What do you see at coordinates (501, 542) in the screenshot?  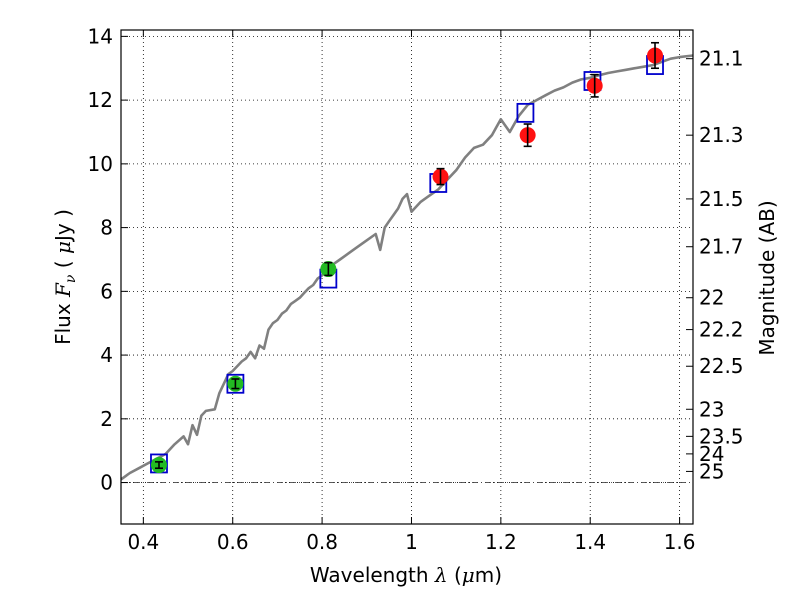 I see `x-tick-label: 1.2` at bounding box center [501, 542].